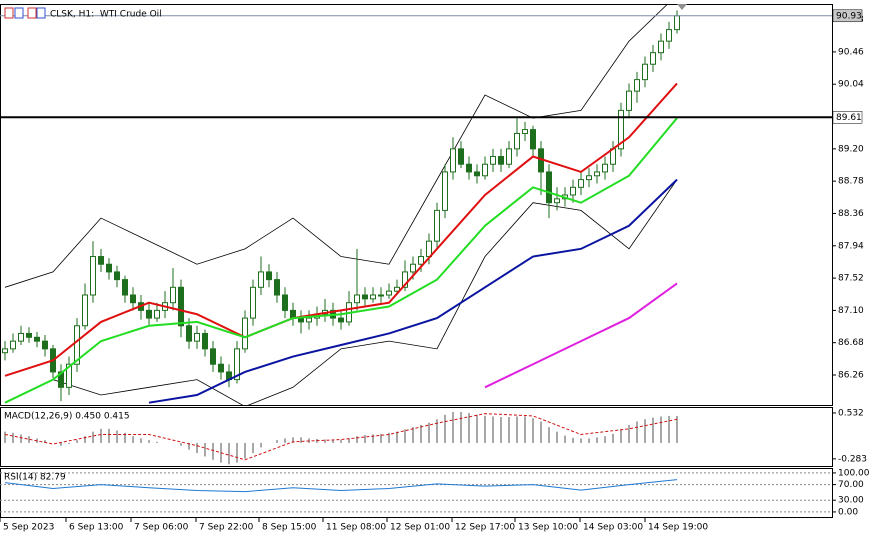  What do you see at coordinates (25, 13) in the screenshot?
I see `toolbar-icons` at bounding box center [25, 13].